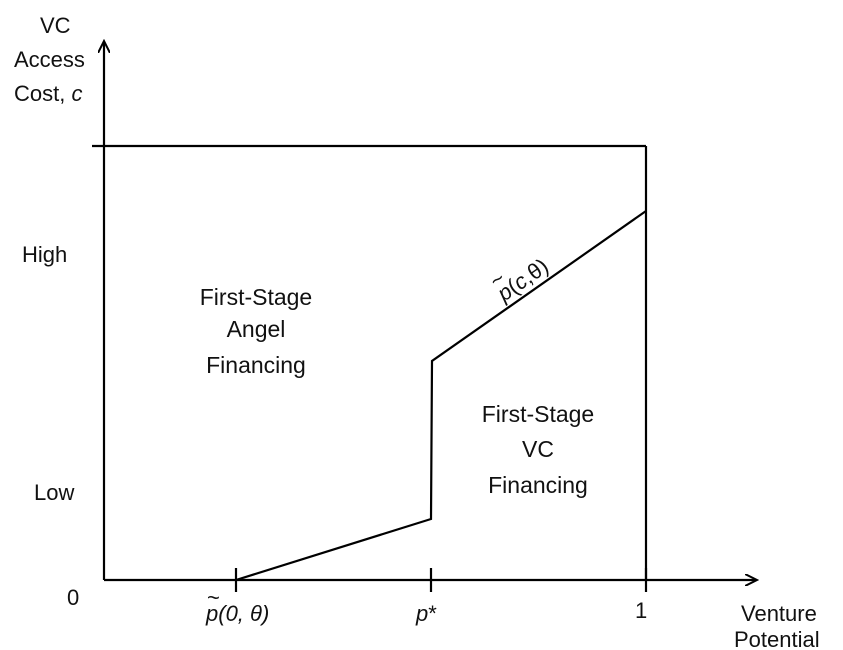 This screenshot has width=843, height=650. I want to click on x-tick-label-p0: p(0, θ), so click(237, 613).